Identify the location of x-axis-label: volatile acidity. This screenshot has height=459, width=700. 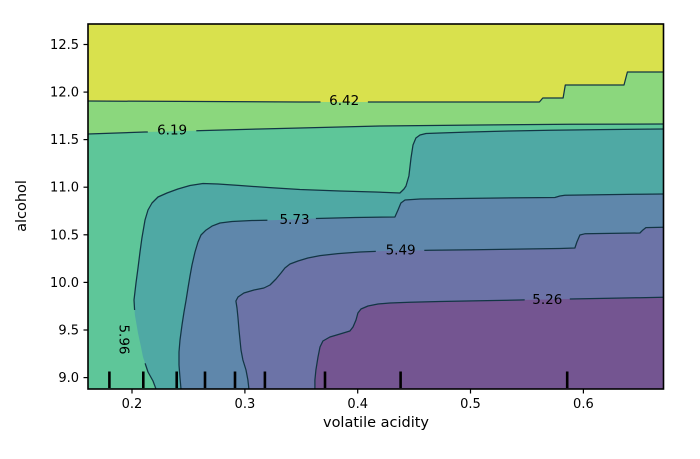
(376, 423).